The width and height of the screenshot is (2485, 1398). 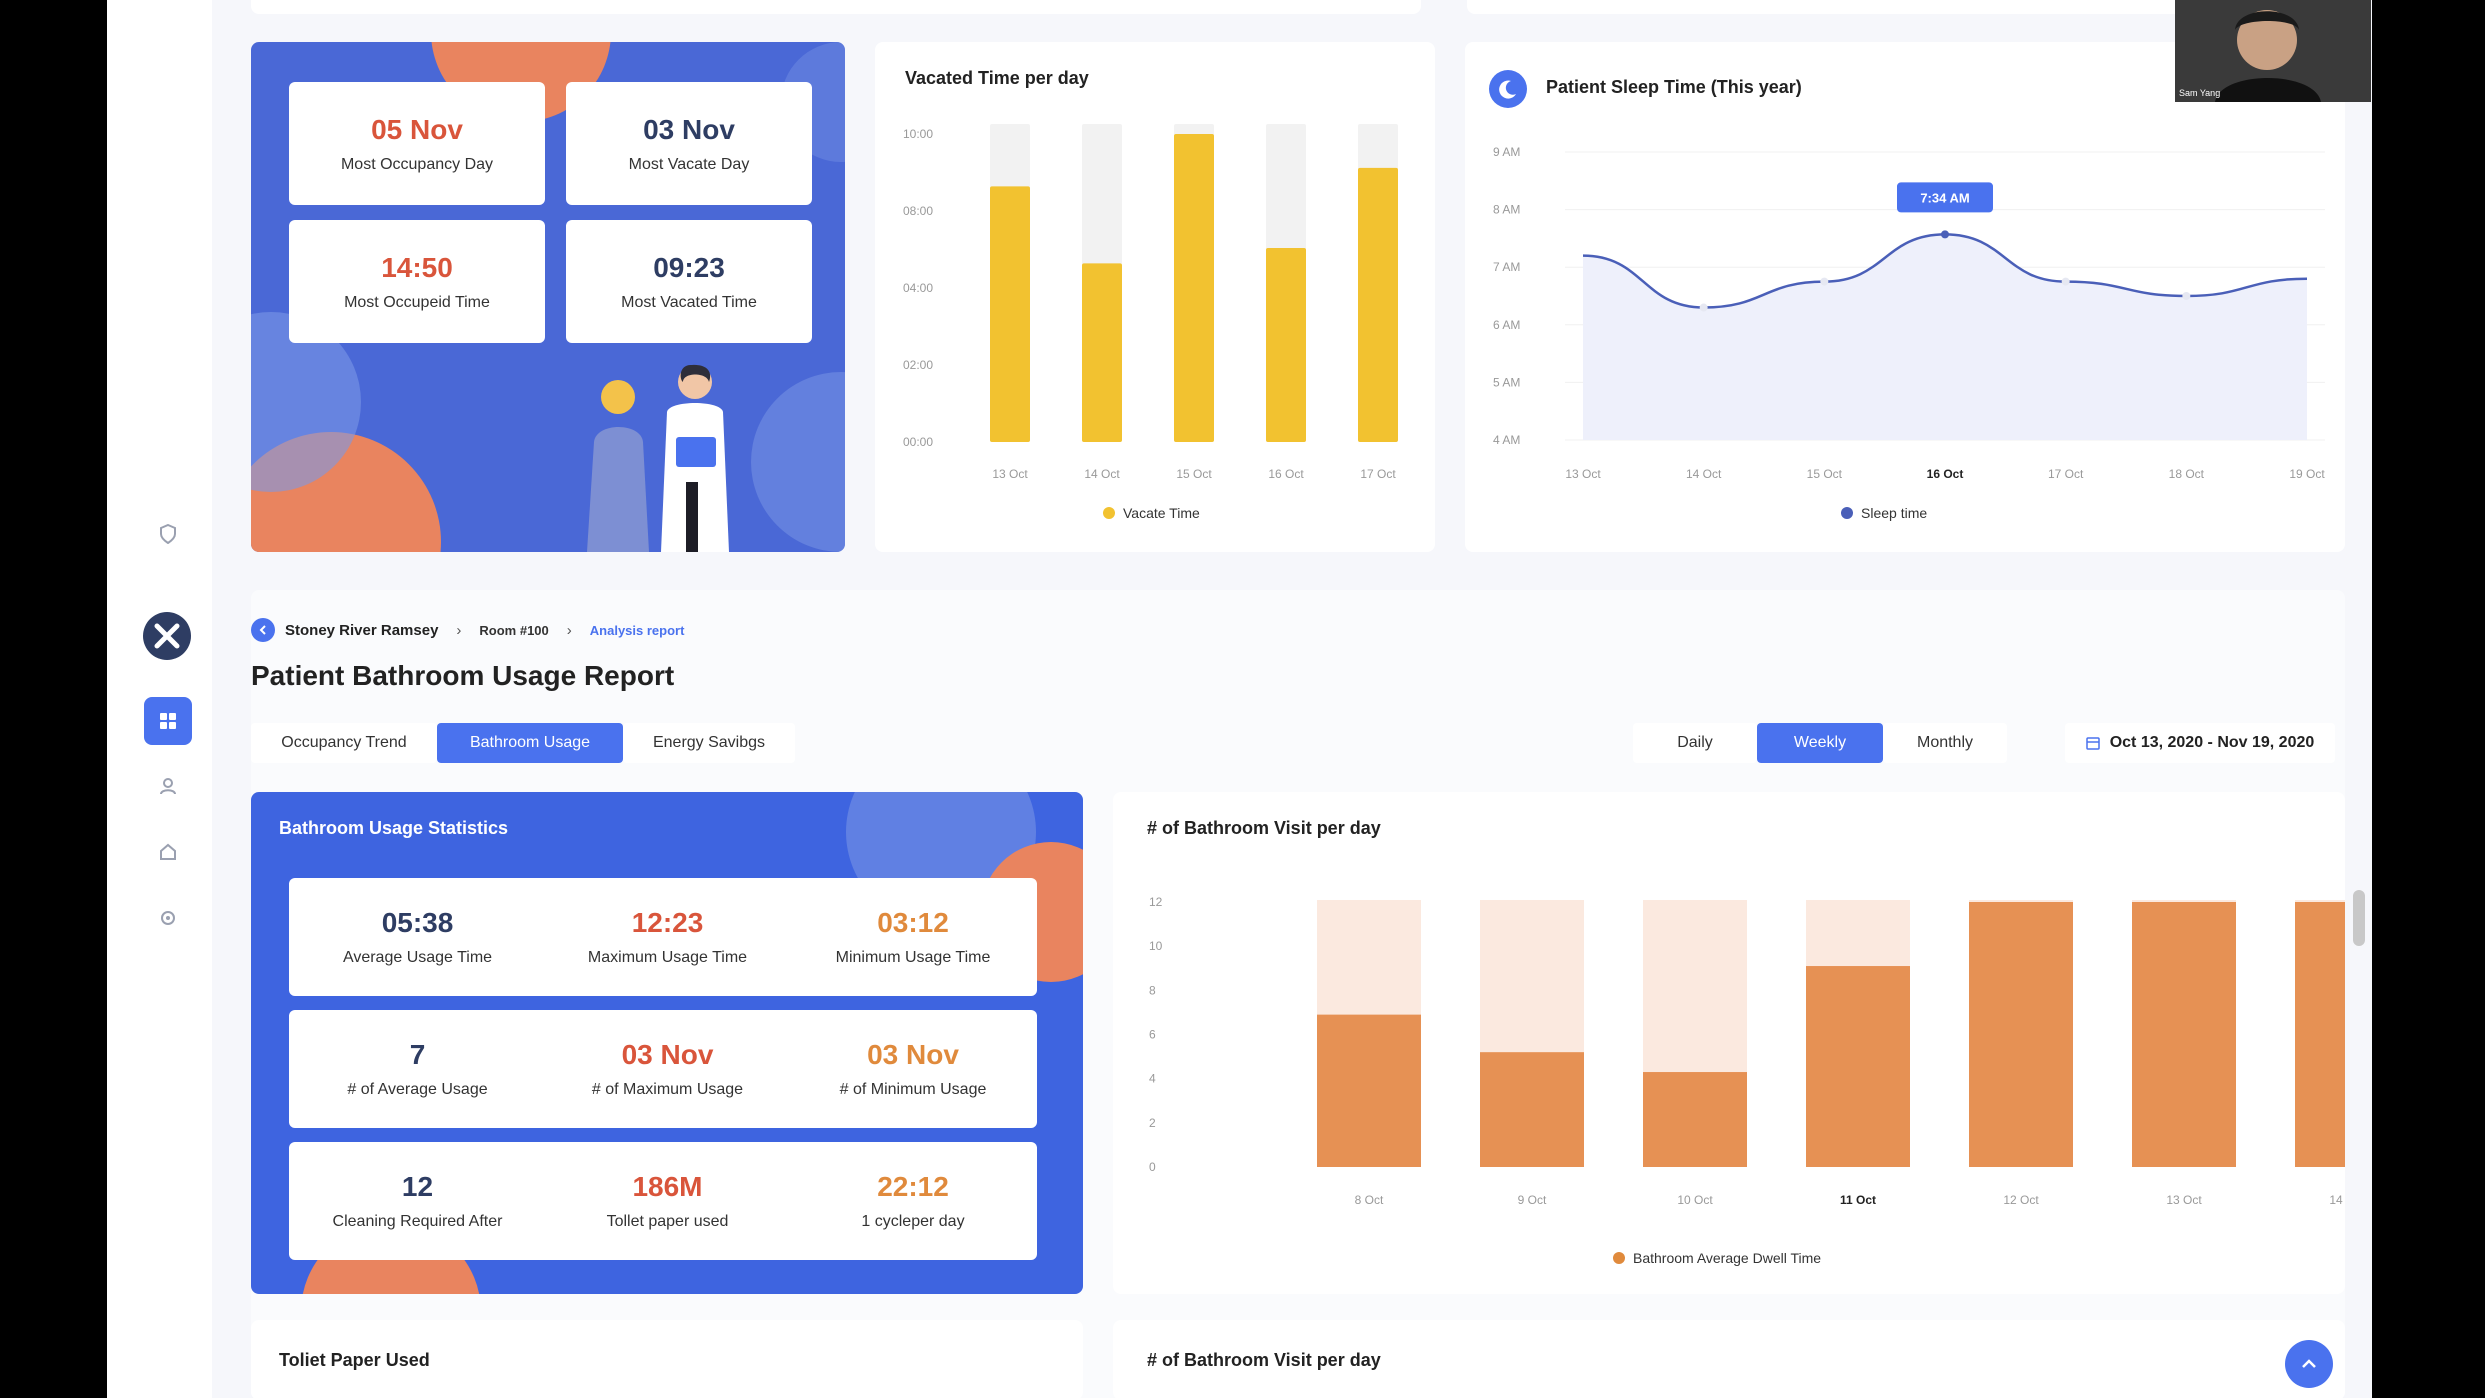 What do you see at coordinates (1674, 87) in the screenshot?
I see `chart-title: Patient Sleep Time (This year)` at bounding box center [1674, 87].